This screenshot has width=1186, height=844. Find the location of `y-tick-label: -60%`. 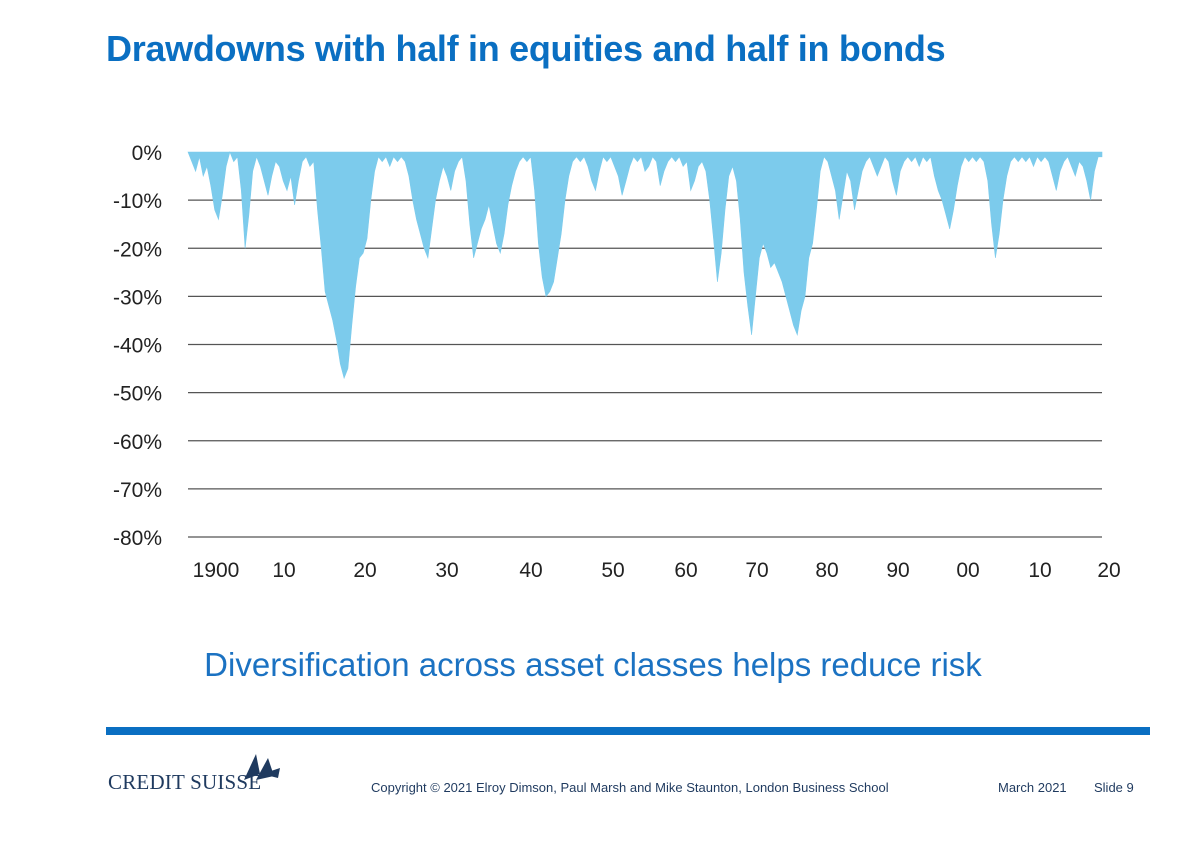

y-tick-label: -60% is located at coordinates (137, 442).